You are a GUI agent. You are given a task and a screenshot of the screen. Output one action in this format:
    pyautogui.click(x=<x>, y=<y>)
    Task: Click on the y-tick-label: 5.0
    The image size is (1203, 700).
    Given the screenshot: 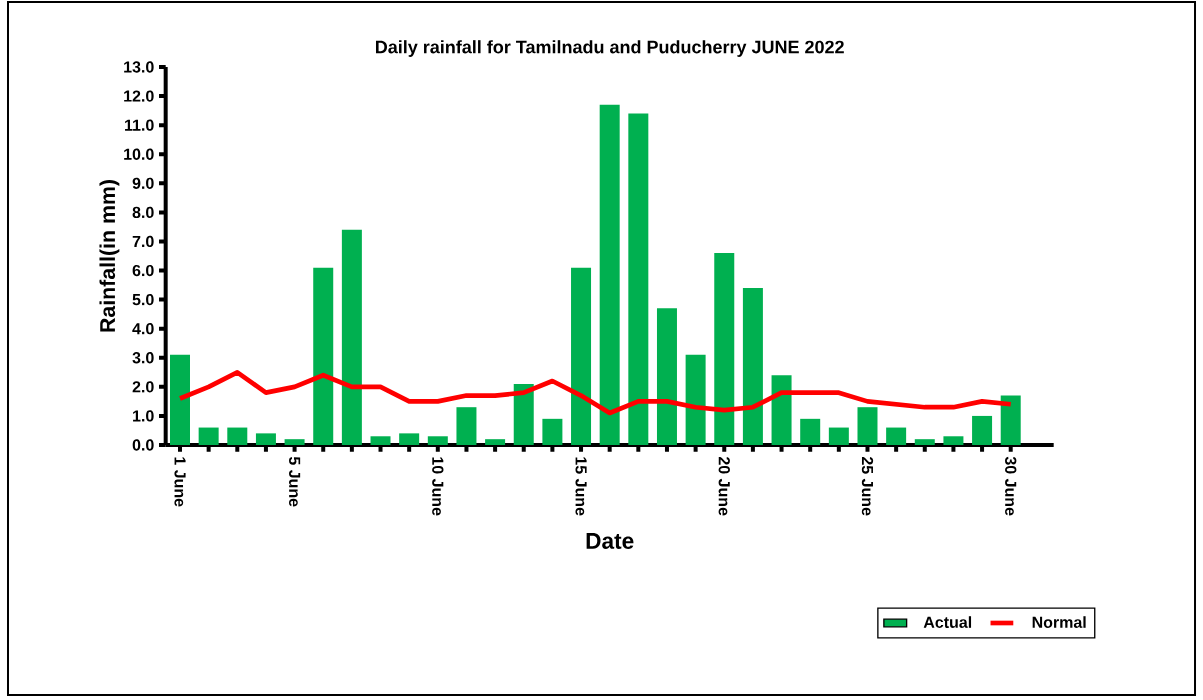 What is the action you would take?
    pyautogui.click(x=143, y=299)
    